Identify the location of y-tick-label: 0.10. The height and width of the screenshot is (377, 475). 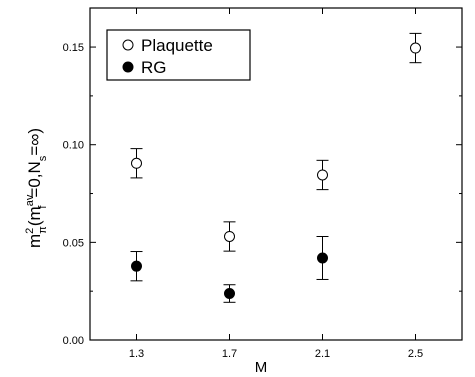
(73, 146).